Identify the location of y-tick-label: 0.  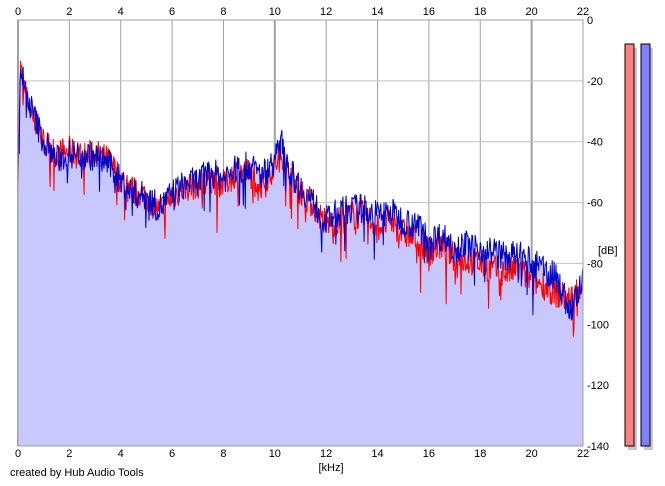
(590, 21).